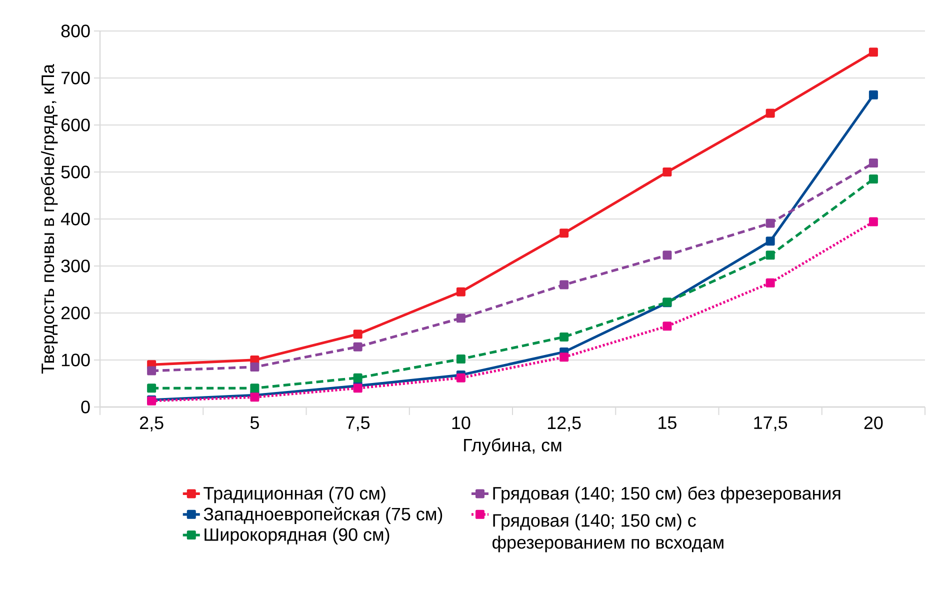 Image resolution: width=942 pixels, height=592 pixels. Describe the element at coordinates (76, 360) in the screenshot. I see `y-tick-label: 100` at that location.